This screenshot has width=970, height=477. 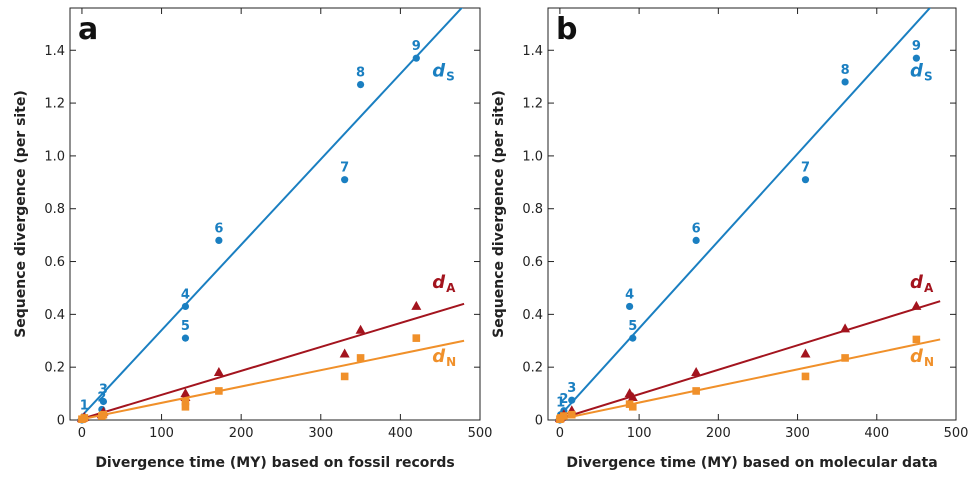 What do you see at coordinates (928, 77) in the screenshot?
I see `series-label-subscript: S` at bounding box center [928, 77].